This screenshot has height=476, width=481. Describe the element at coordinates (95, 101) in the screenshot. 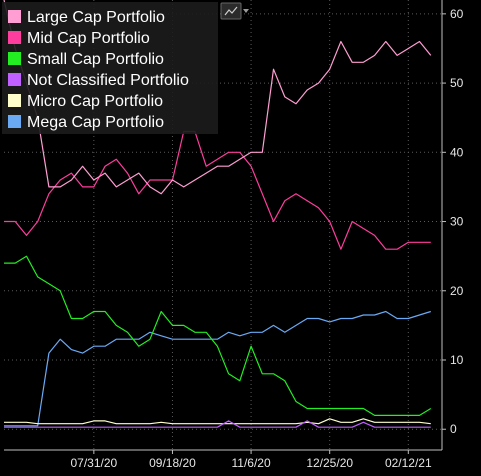

I see `legend-label: Micro Cap Portfolio` at that location.